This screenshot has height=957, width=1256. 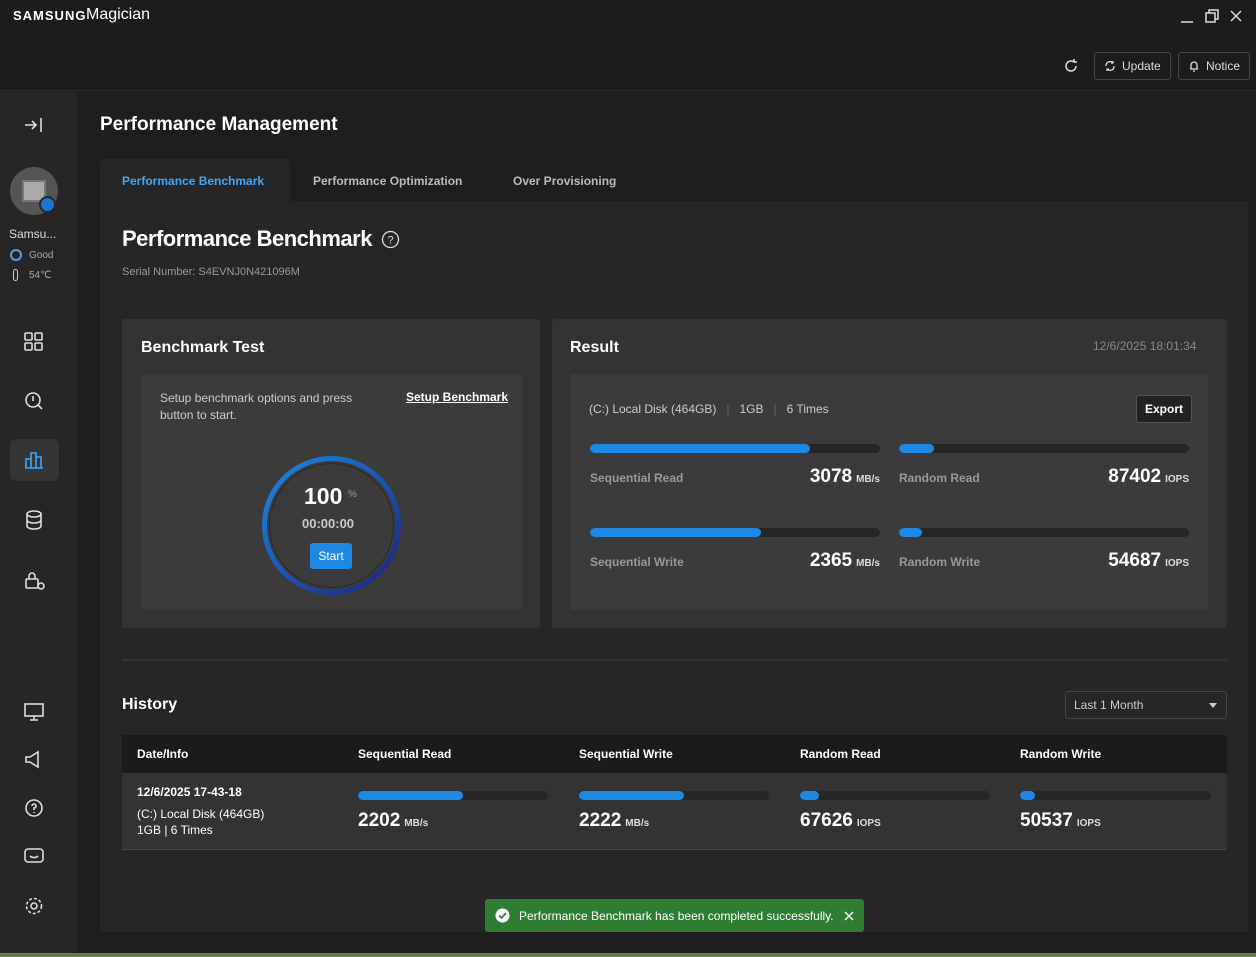 I want to click on nav-help, so click(x=34, y=808).